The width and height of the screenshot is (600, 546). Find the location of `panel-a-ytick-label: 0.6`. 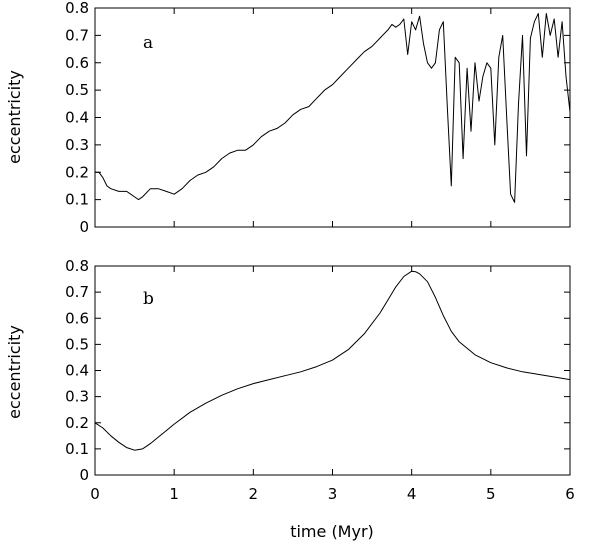

panel-a-ytick-label: 0.6 is located at coordinates (77, 63).